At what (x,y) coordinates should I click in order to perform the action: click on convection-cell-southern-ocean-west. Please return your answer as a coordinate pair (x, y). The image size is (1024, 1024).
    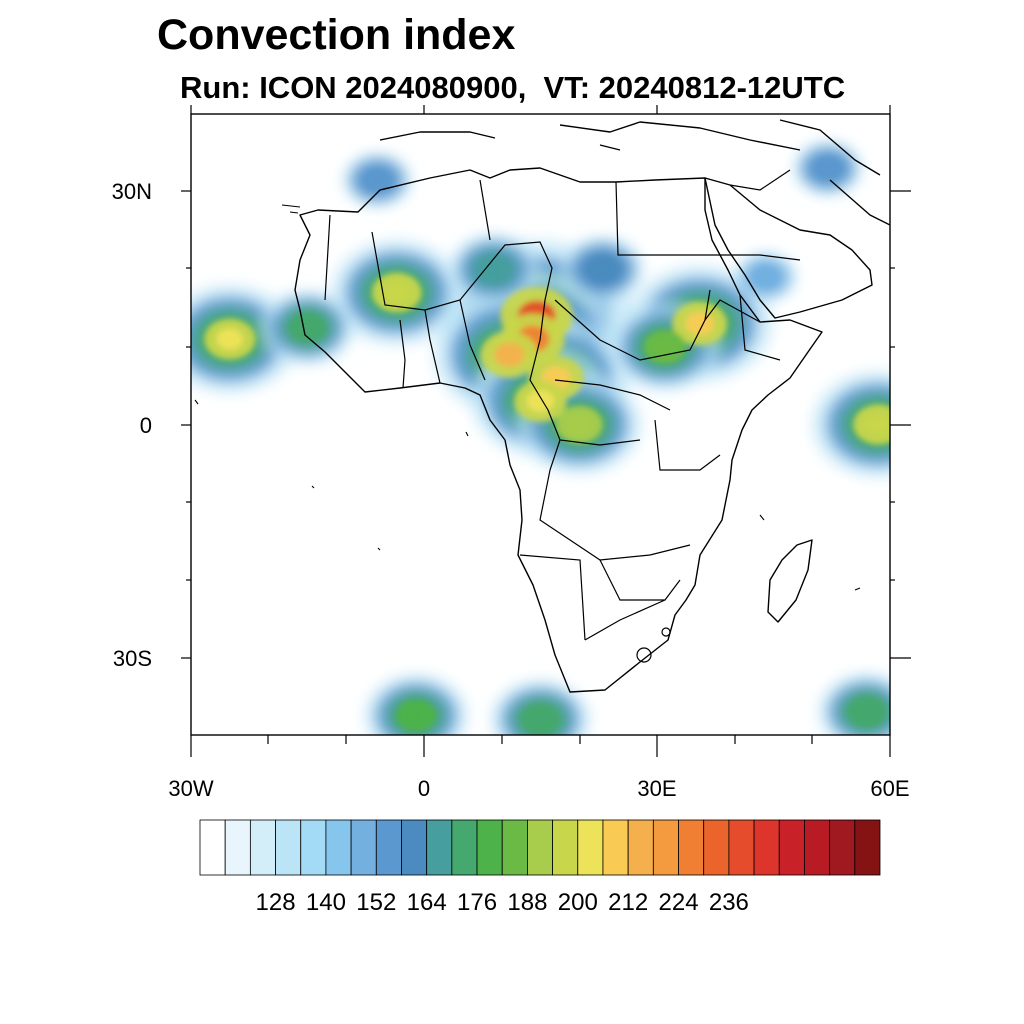
    Looking at the image, I should click on (416, 715).